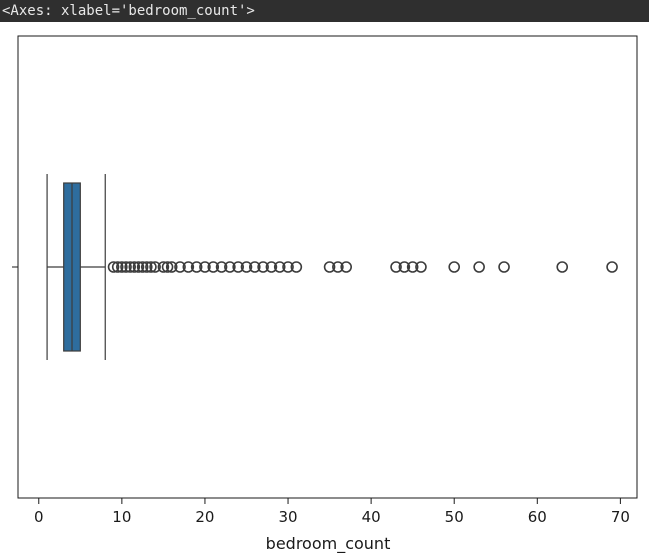 The height and width of the screenshot is (559, 649). Describe the element at coordinates (121, 517) in the screenshot. I see `x-tick-label: 10` at that location.